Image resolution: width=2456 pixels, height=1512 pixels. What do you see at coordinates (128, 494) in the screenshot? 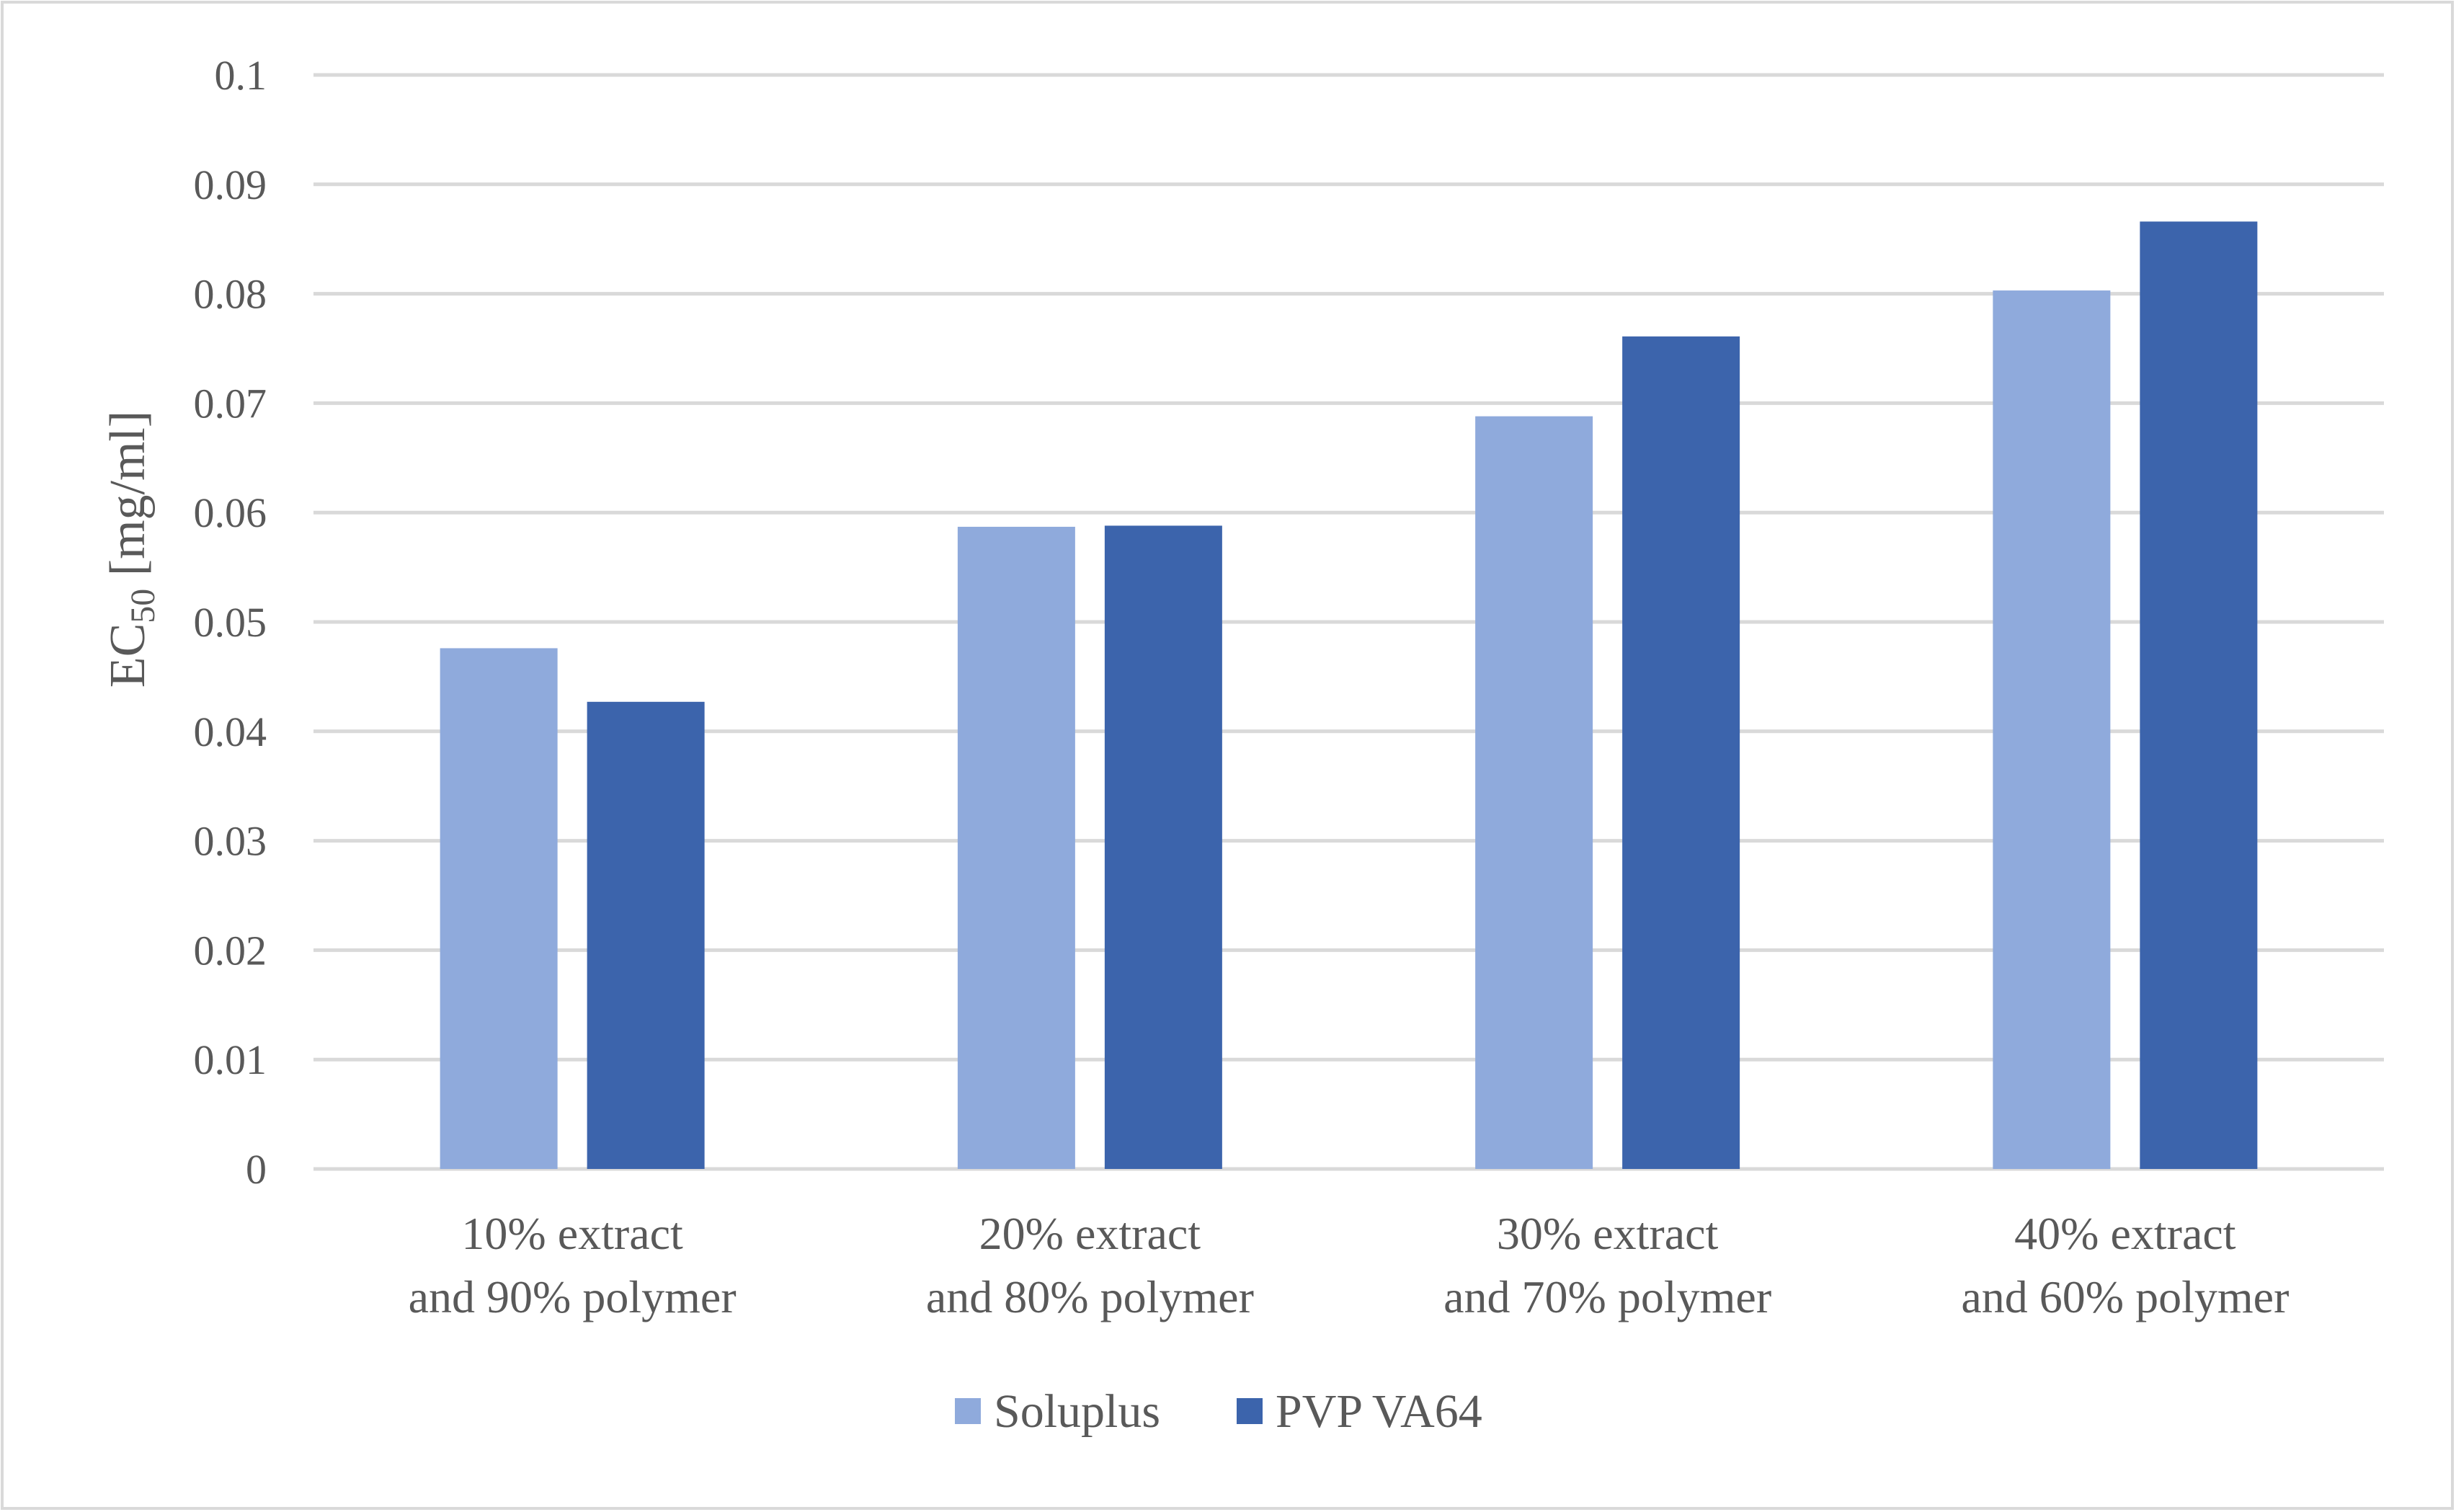
I see `y-axis-title-unit-text: [mg/ml]` at bounding box center [128, 494].